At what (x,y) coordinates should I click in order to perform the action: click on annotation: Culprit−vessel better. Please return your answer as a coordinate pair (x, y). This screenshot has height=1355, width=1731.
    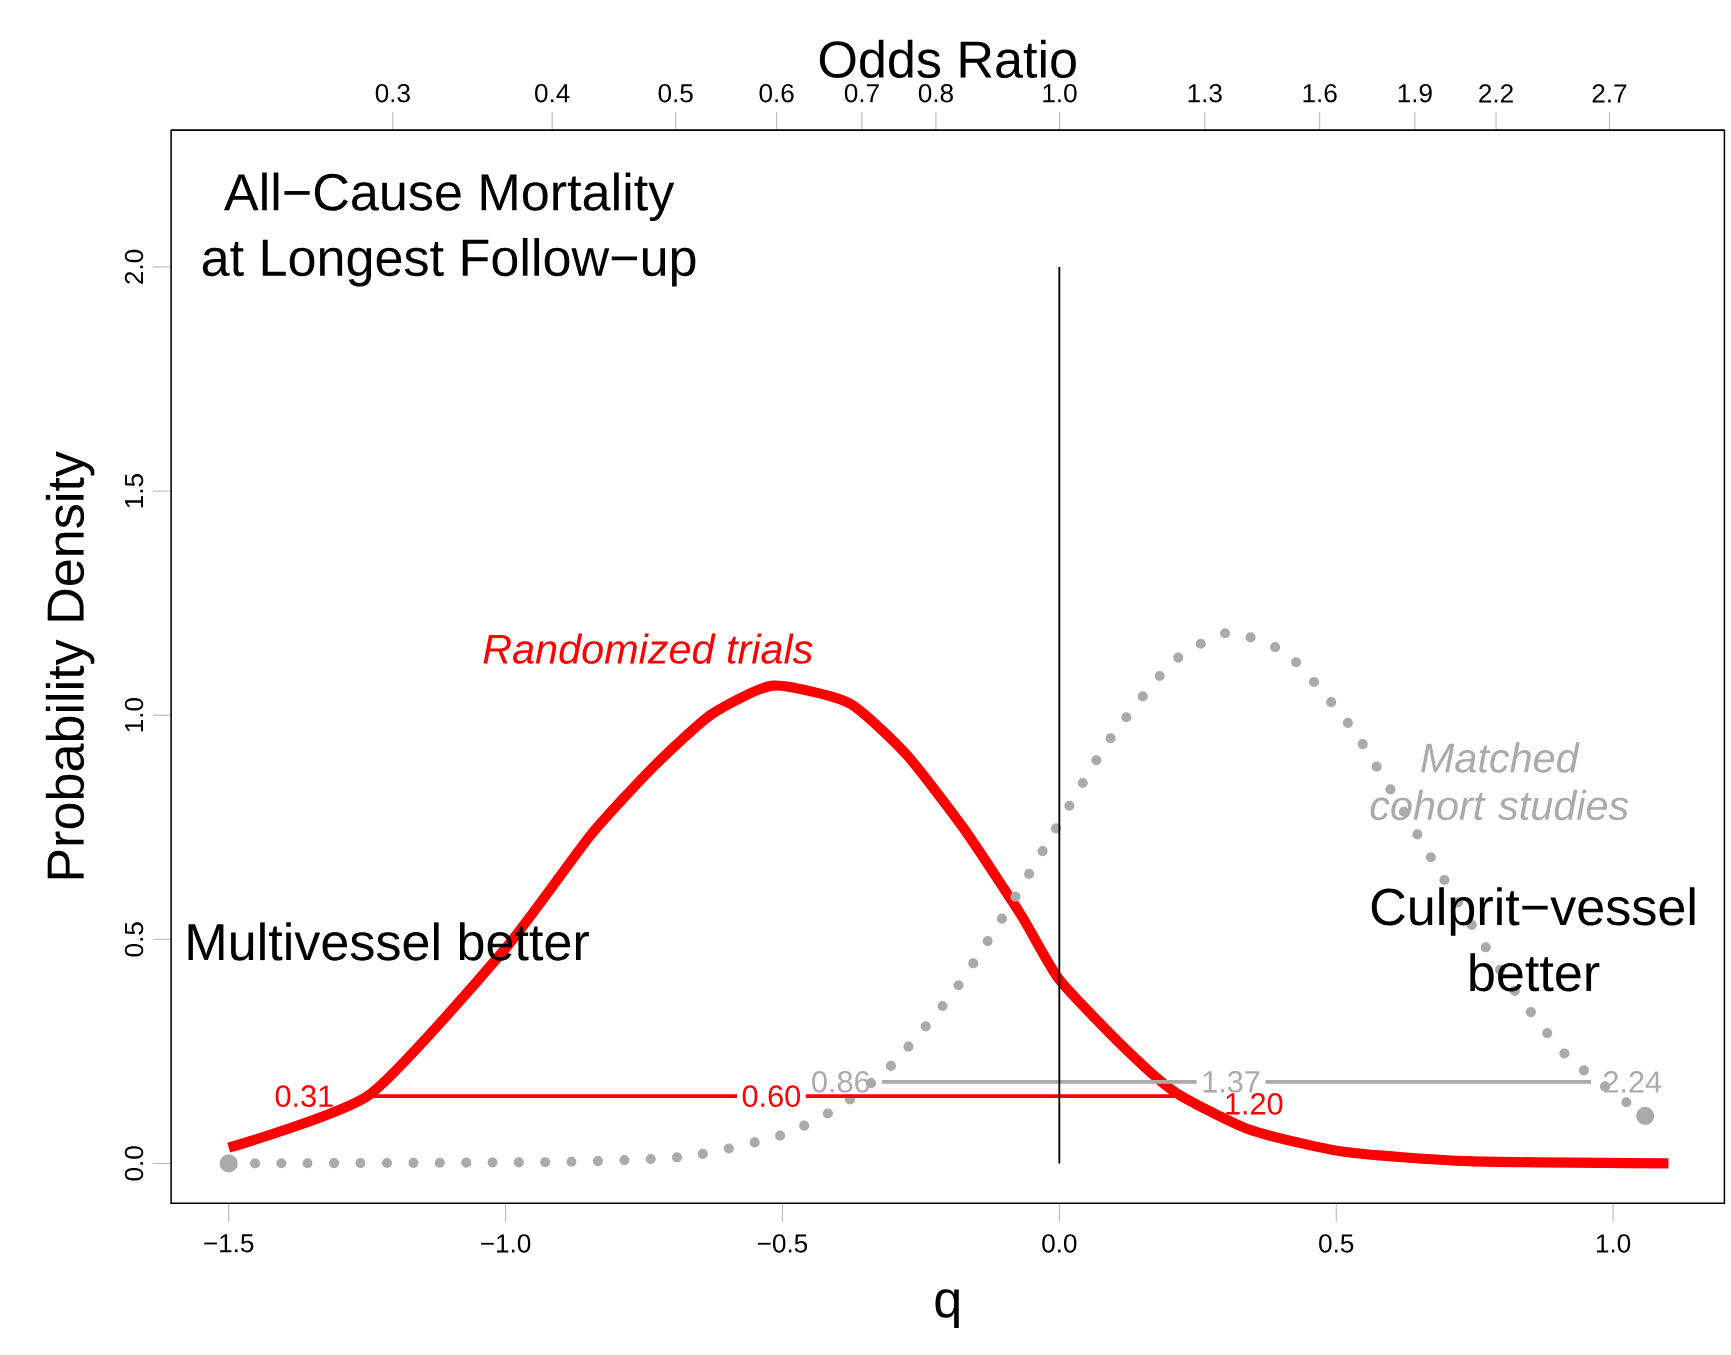
    Looking at the image, I should click on (1533, 939).